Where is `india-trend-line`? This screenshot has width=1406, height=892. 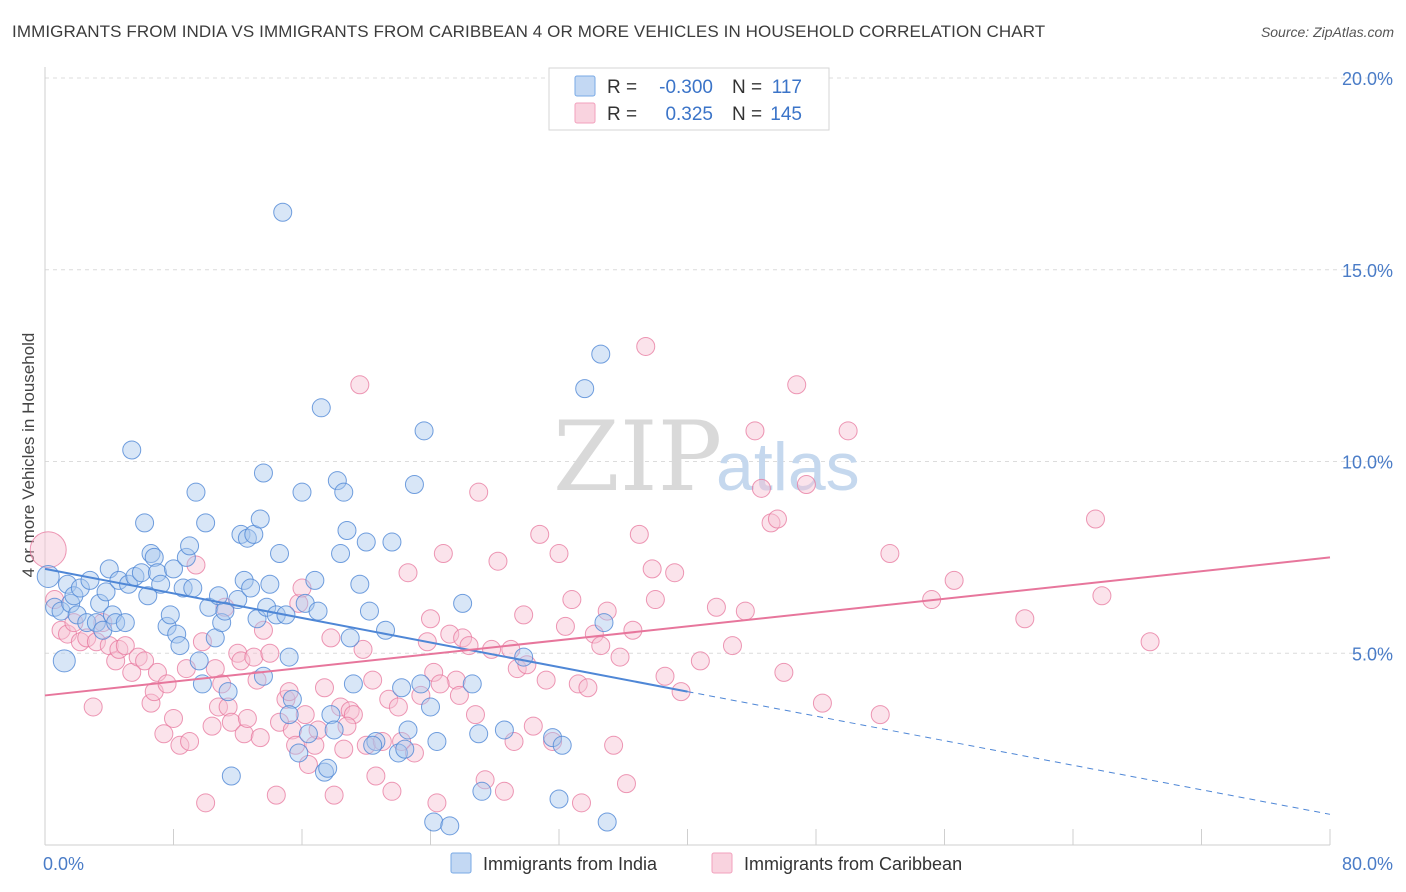
india-trend-line is located at coordinates (366, 630).